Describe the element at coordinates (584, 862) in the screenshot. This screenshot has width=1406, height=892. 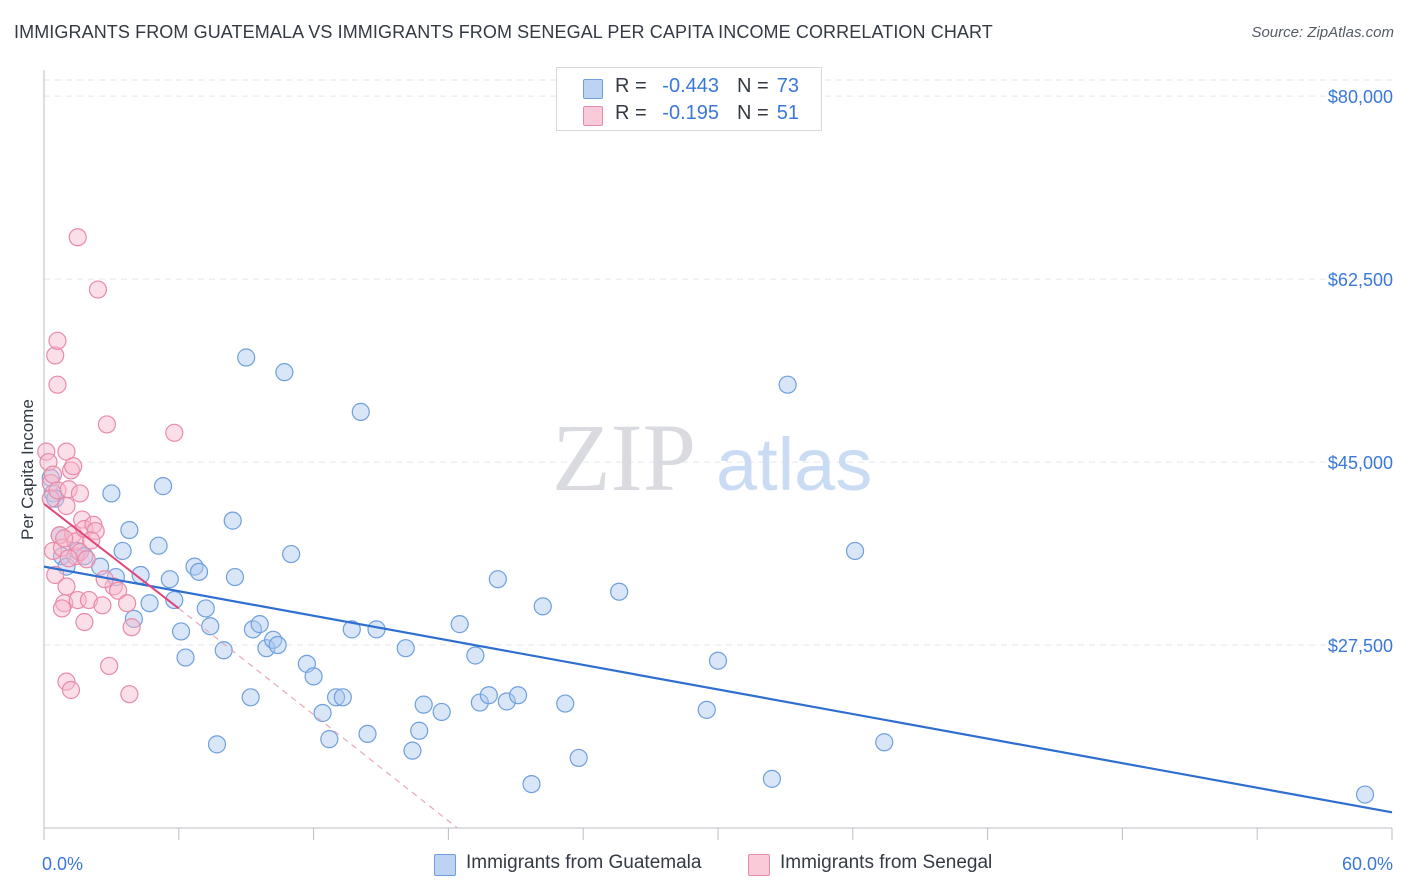
I see `bottom-legend-label: Immigrants from Guatemala` at that location.